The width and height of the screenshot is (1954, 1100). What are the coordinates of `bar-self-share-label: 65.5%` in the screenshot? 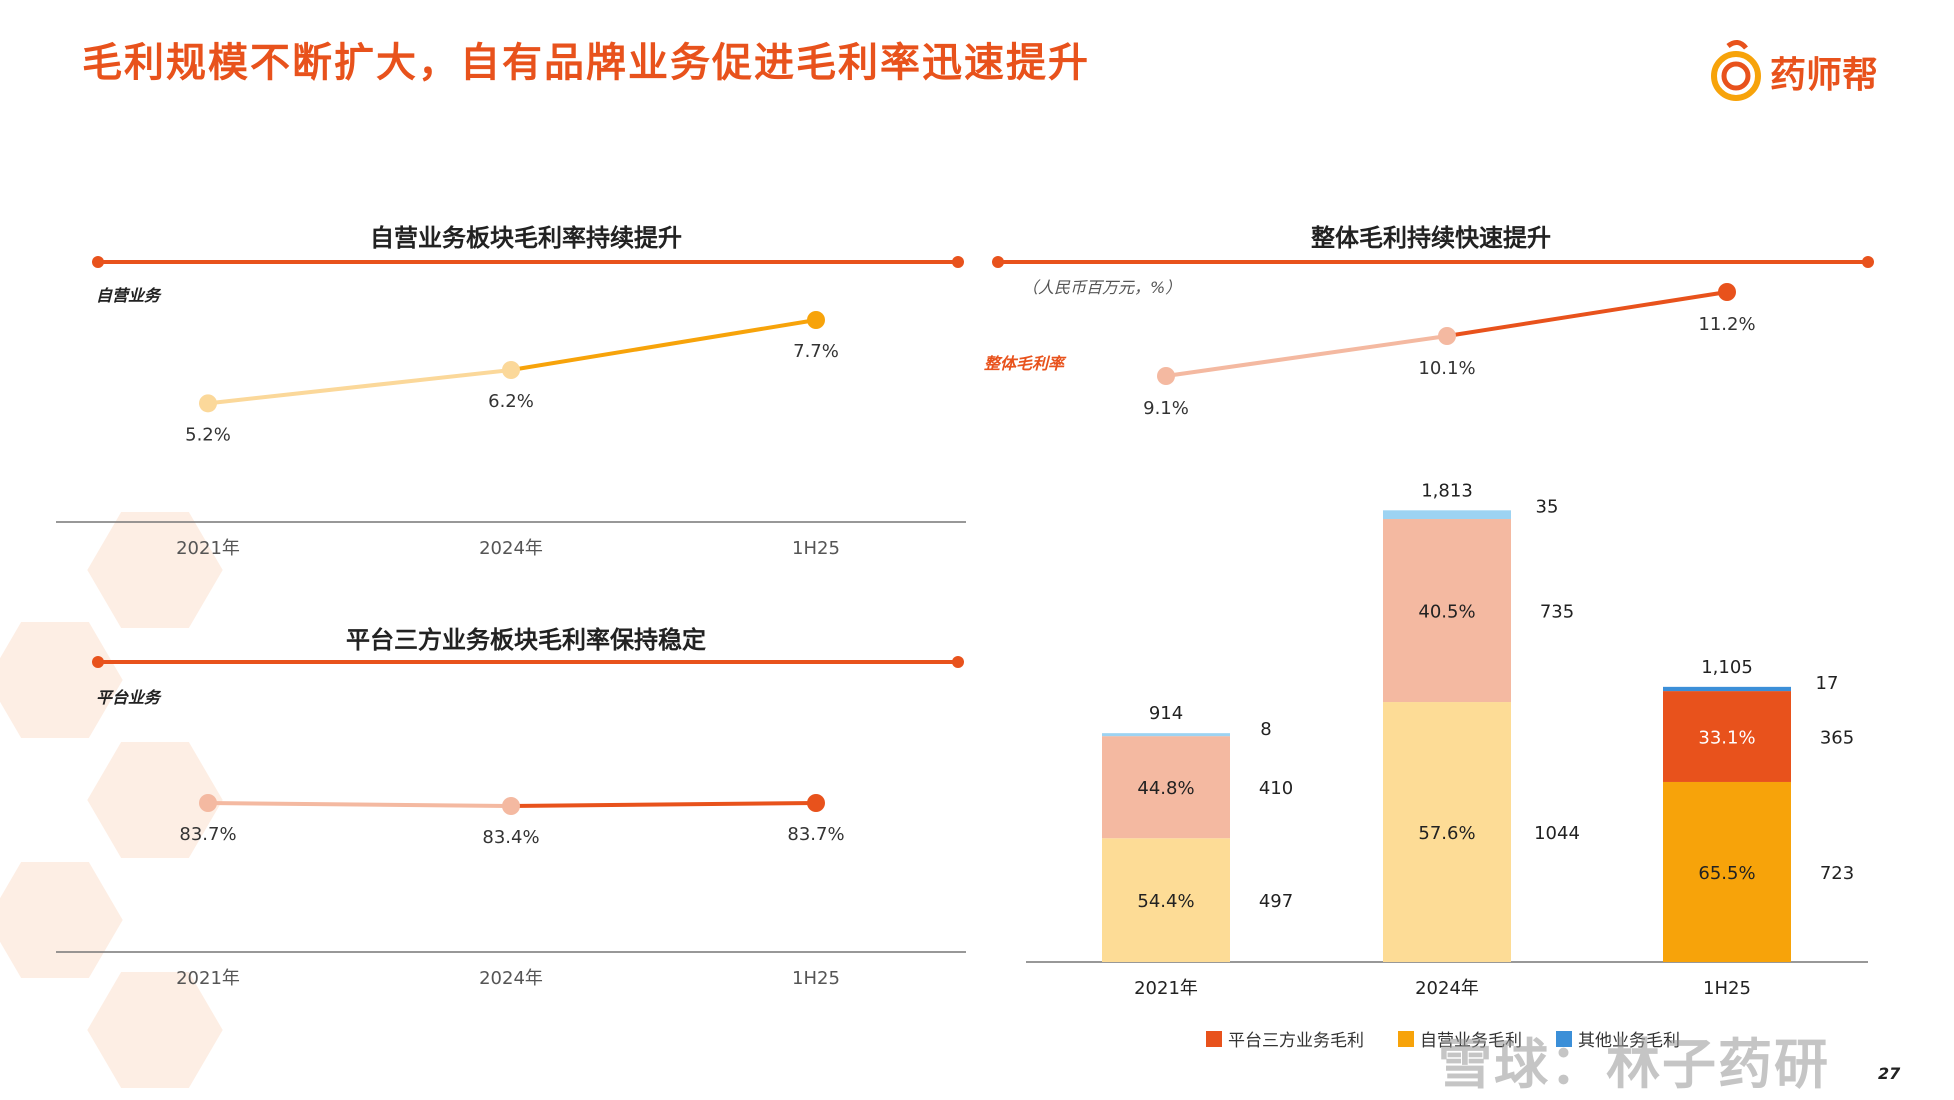 It's located at (1726, 873).